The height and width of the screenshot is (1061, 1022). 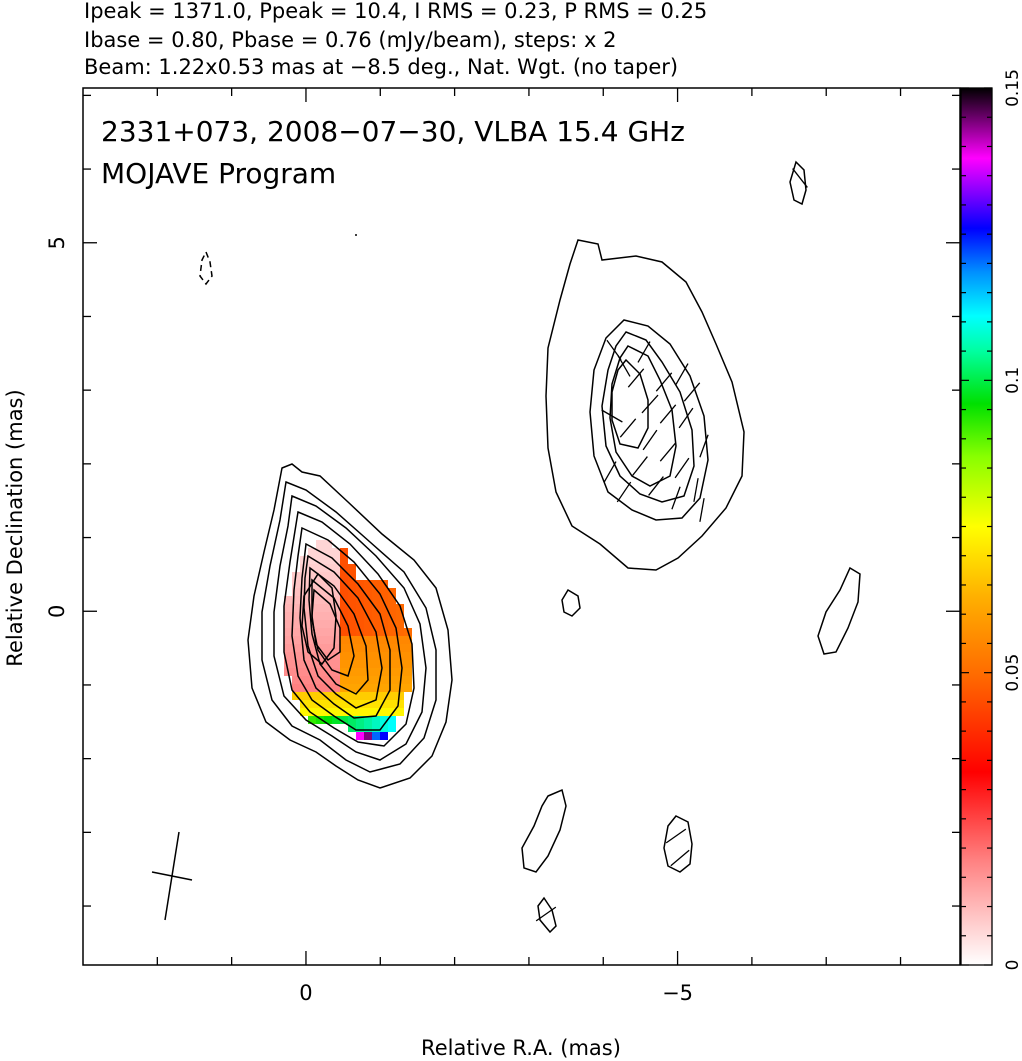 I want to click on colorbar-label-1: 0.05, so click(x=1012, y=673).